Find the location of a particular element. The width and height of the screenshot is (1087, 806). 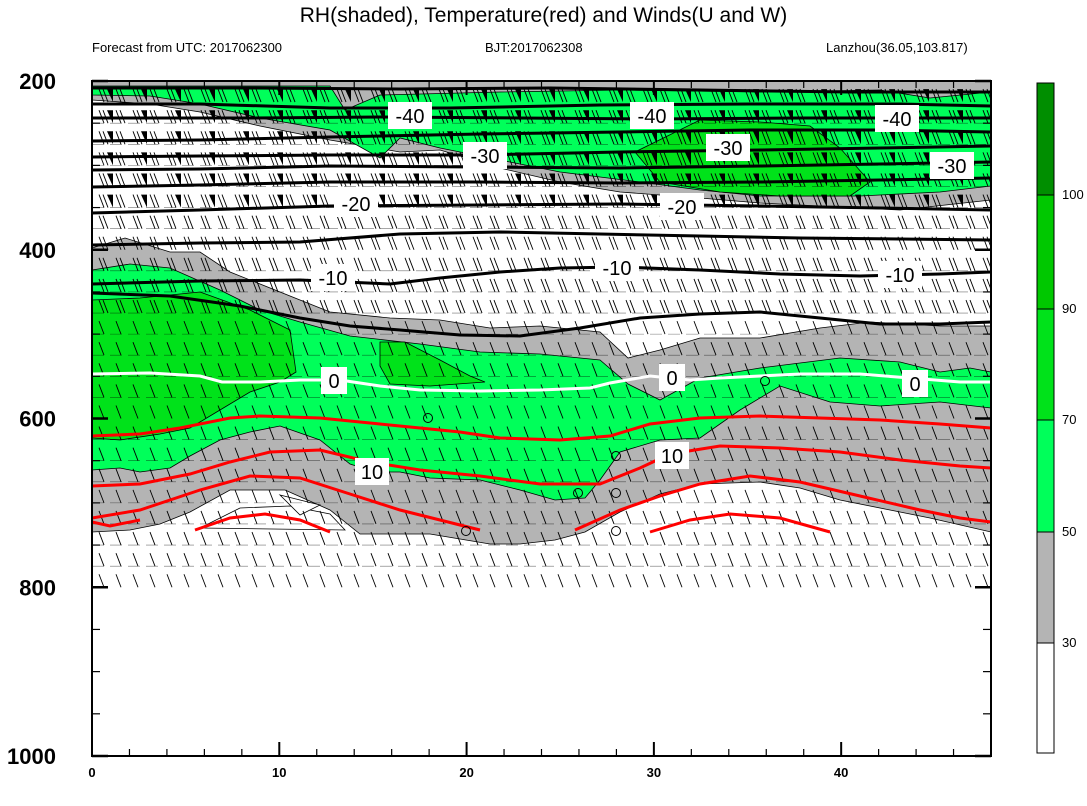

contour-line is located at coordinates (740, 523).